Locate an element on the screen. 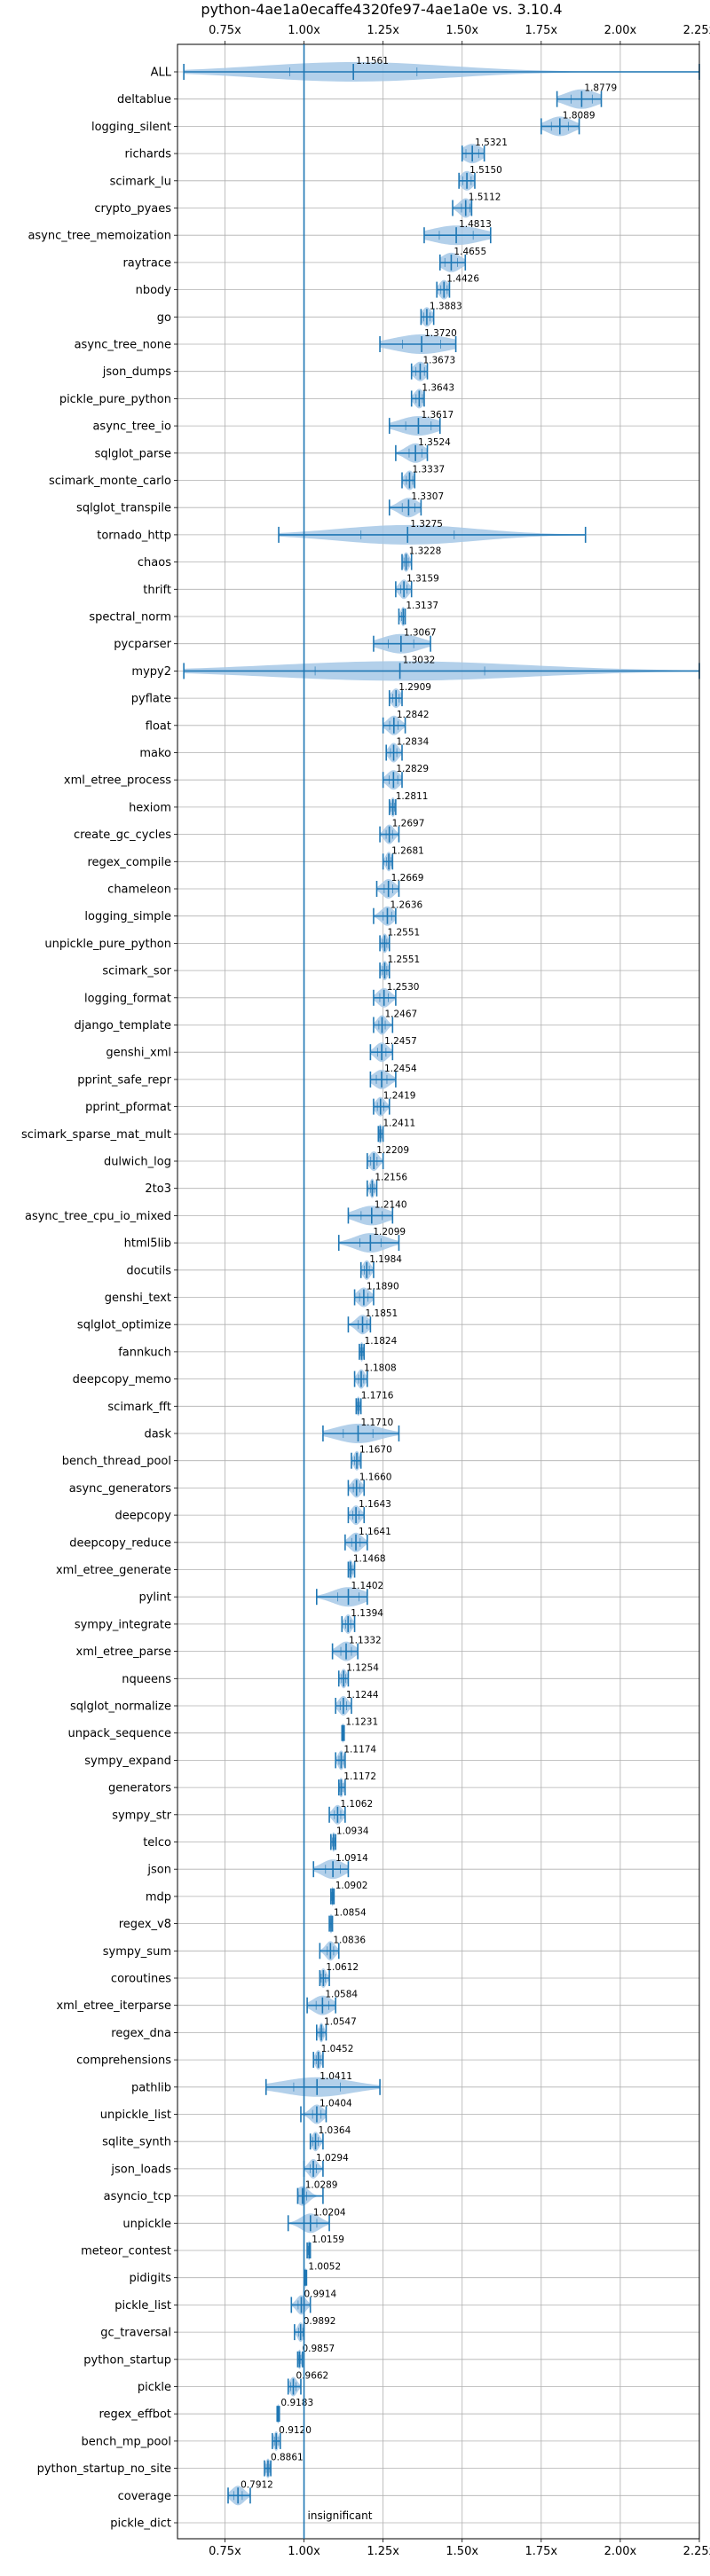  benchmark-name-label: gc_traversal is located at coordinates (135, 2333).